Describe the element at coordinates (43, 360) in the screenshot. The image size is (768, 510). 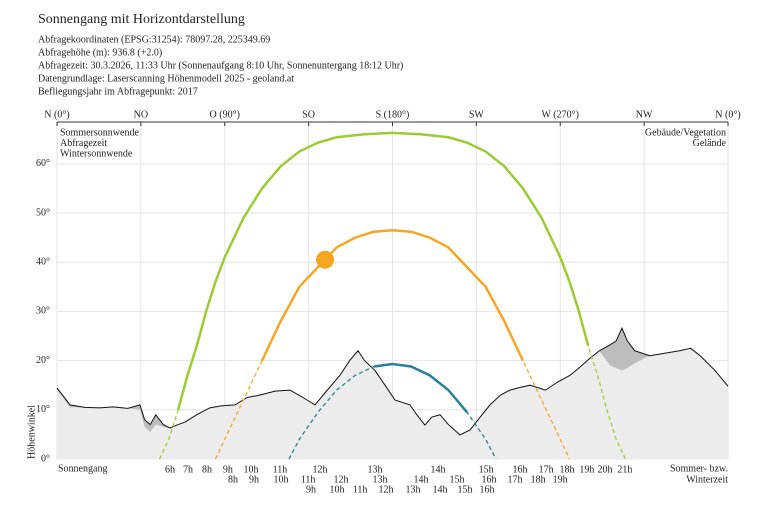
I see `y-tick-label: 20°` at that location.